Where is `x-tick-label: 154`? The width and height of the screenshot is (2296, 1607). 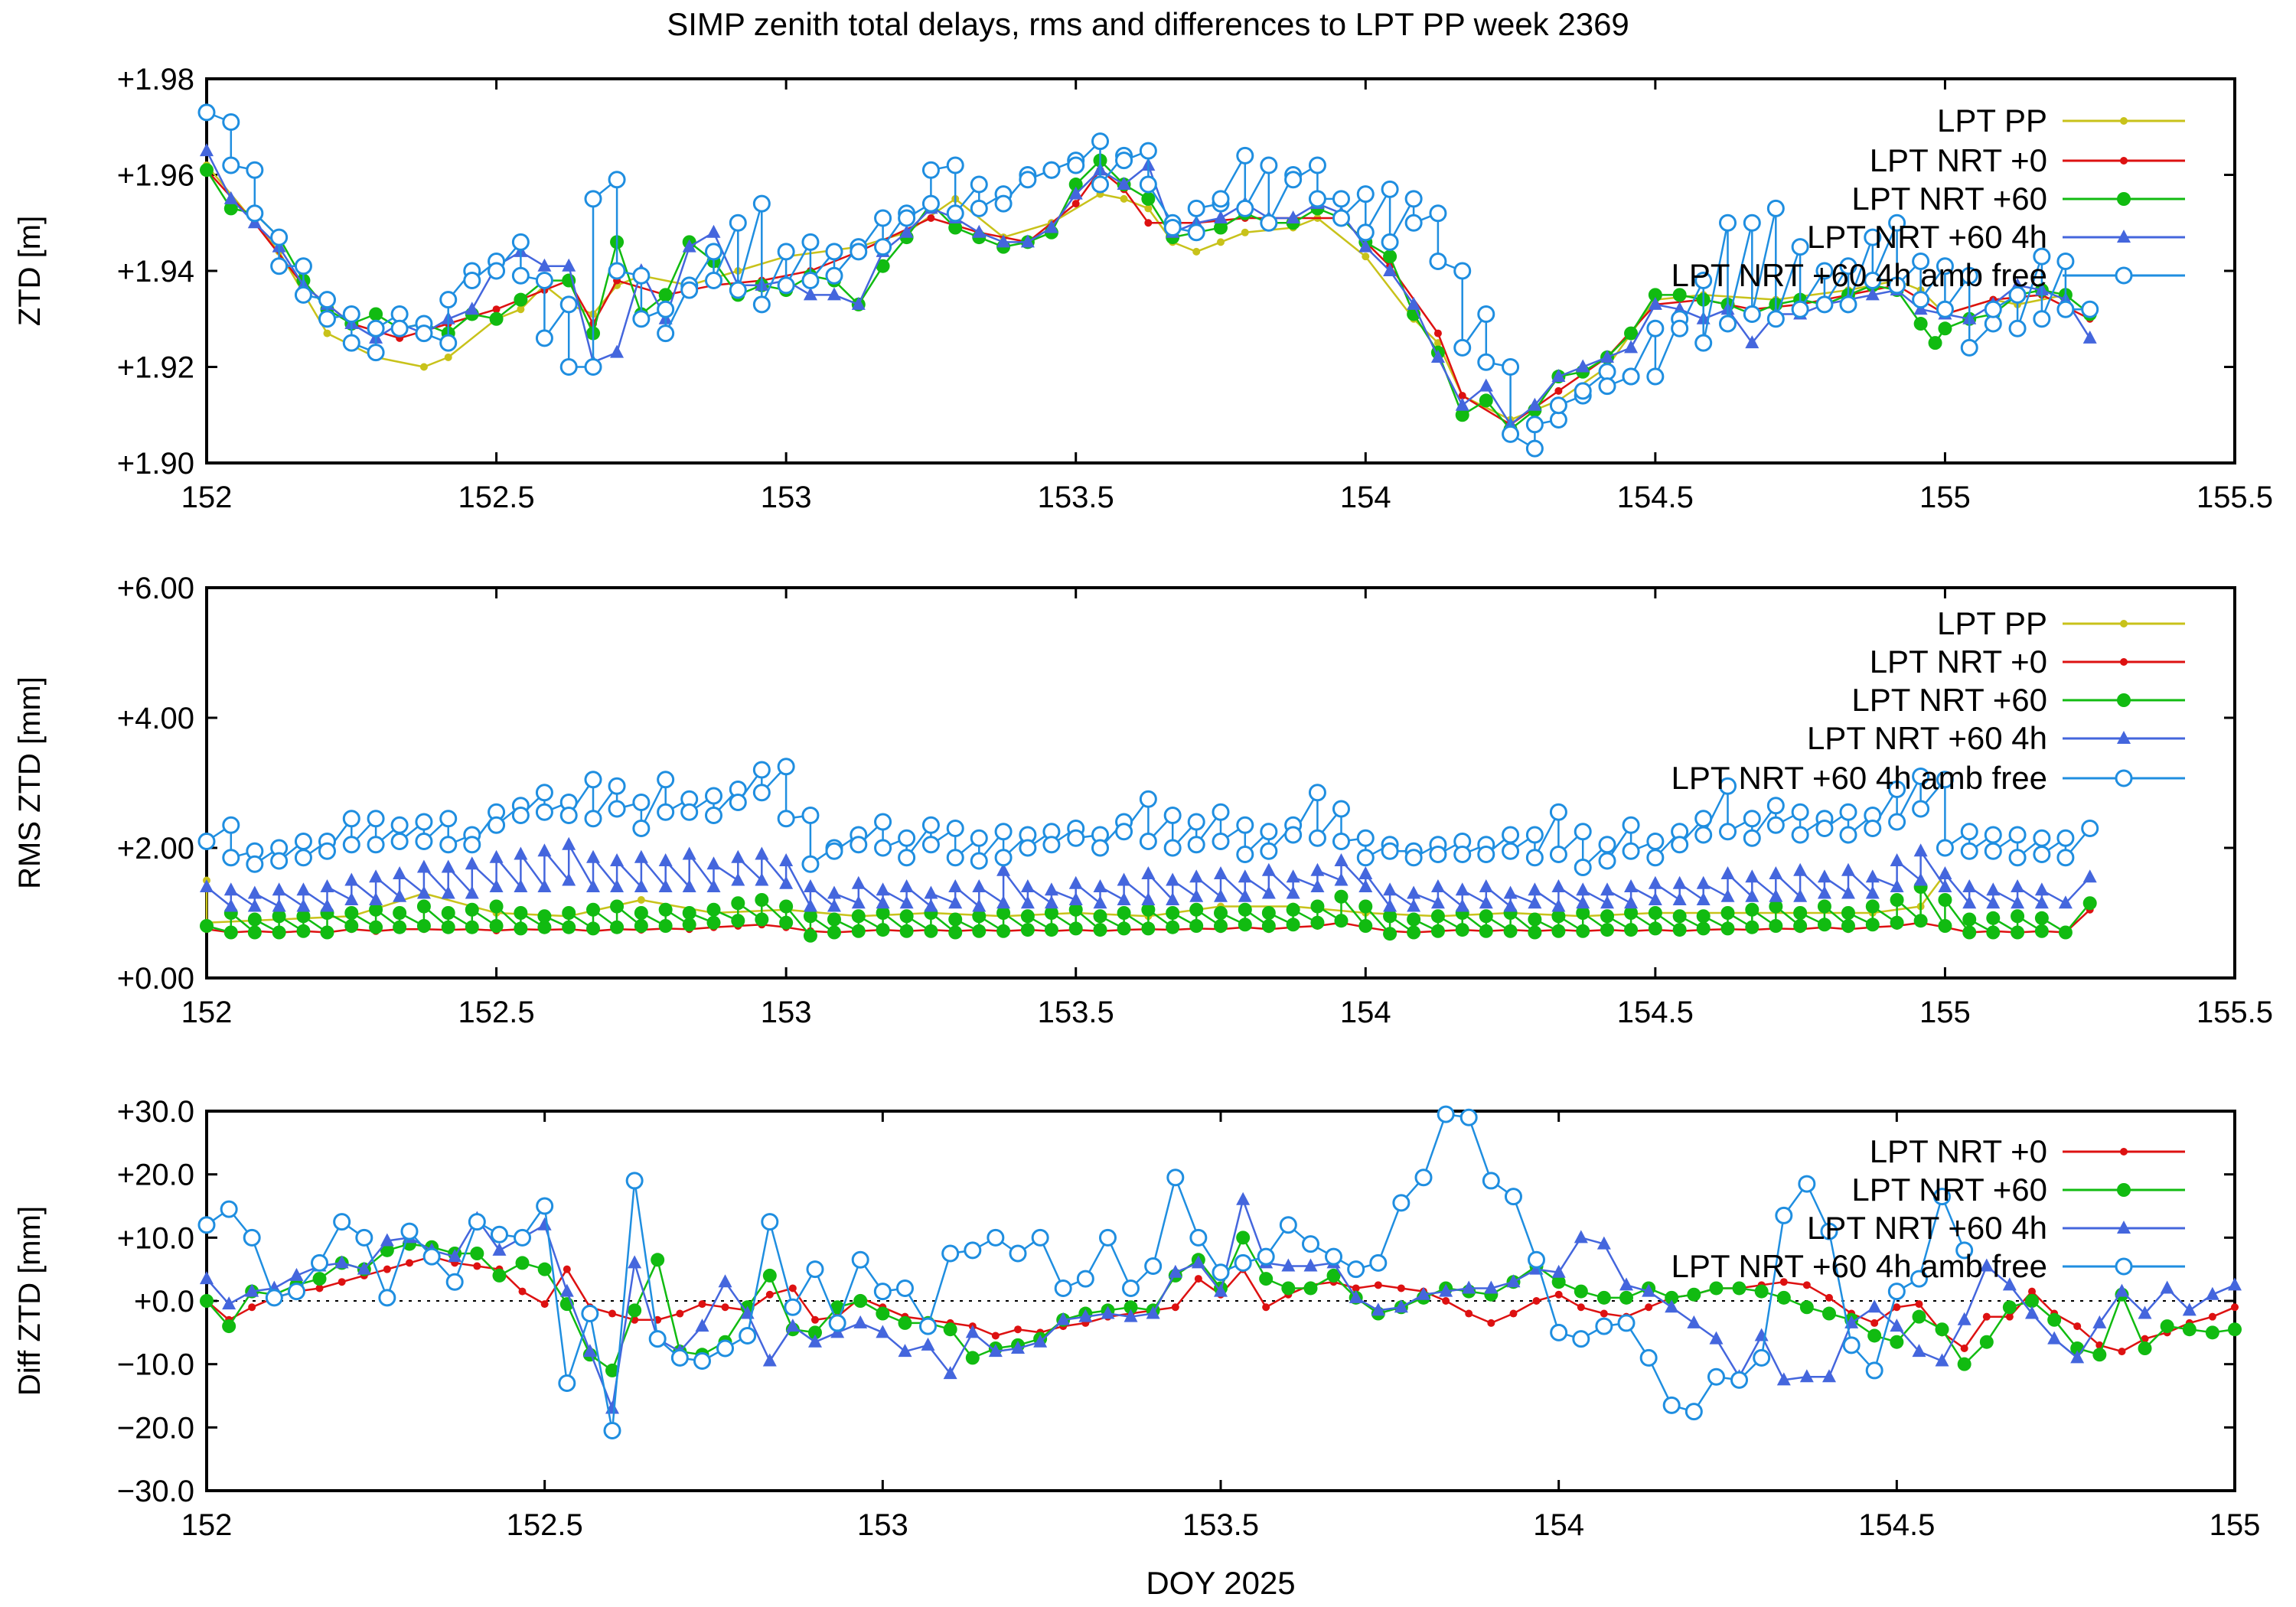 x-tick-label: 154 is located at coordinates (1365, 497).